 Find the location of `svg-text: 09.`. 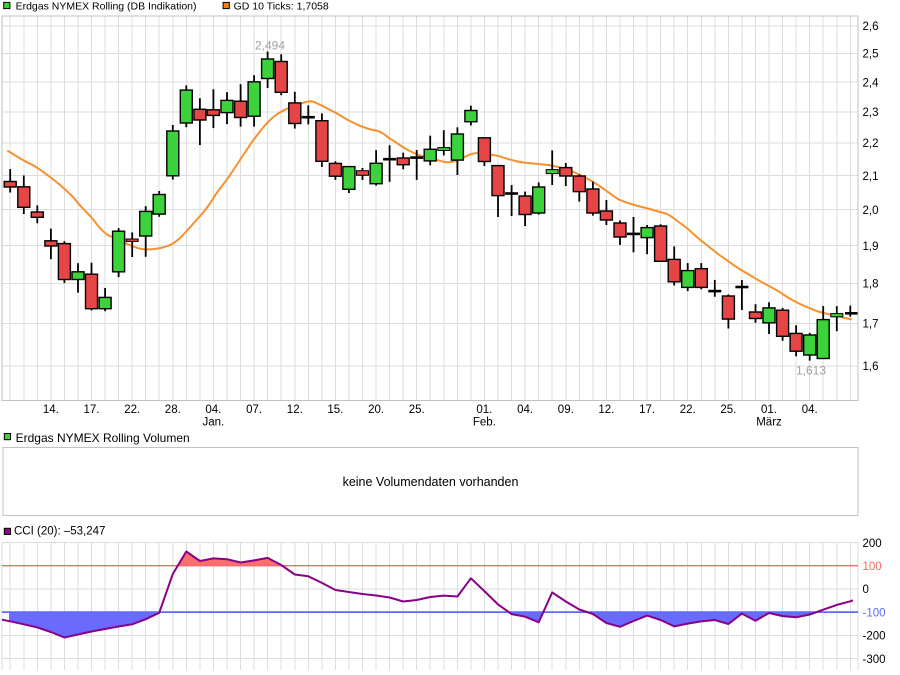

svg-text: 09. is located at coordinates (566, 410).